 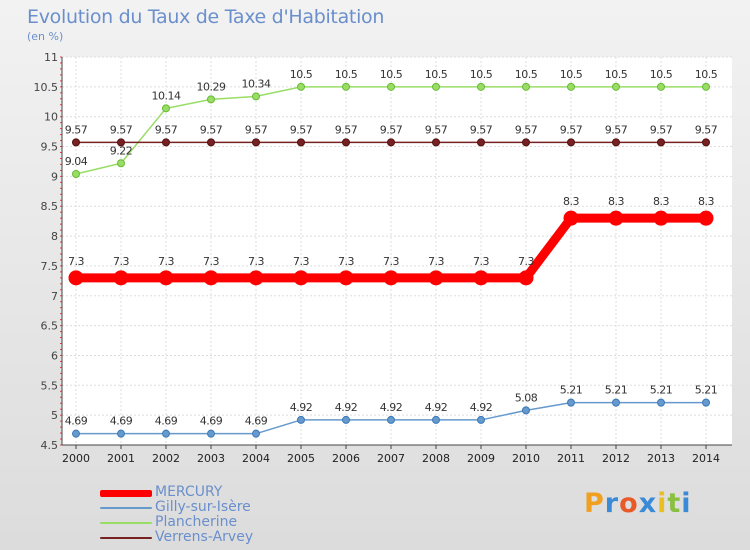 I want to click on logo-letter: r, so click(x=612, y=503).